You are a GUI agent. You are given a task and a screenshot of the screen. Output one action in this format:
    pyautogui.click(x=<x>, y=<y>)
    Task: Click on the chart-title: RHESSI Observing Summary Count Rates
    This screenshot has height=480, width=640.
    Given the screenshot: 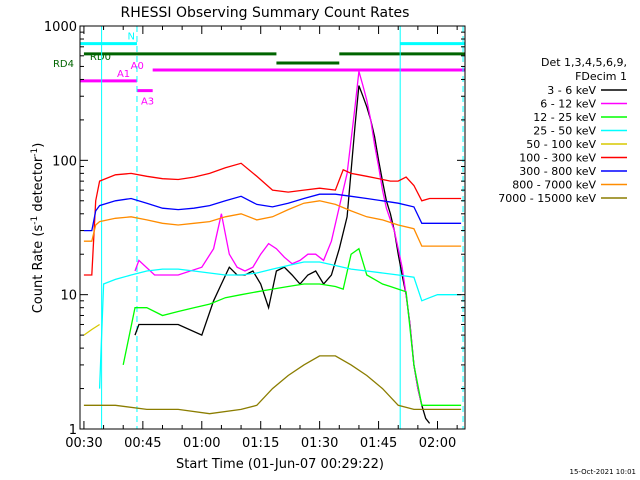 What is the action you would take?
    pyautogui.click(x=265, y=13)
    